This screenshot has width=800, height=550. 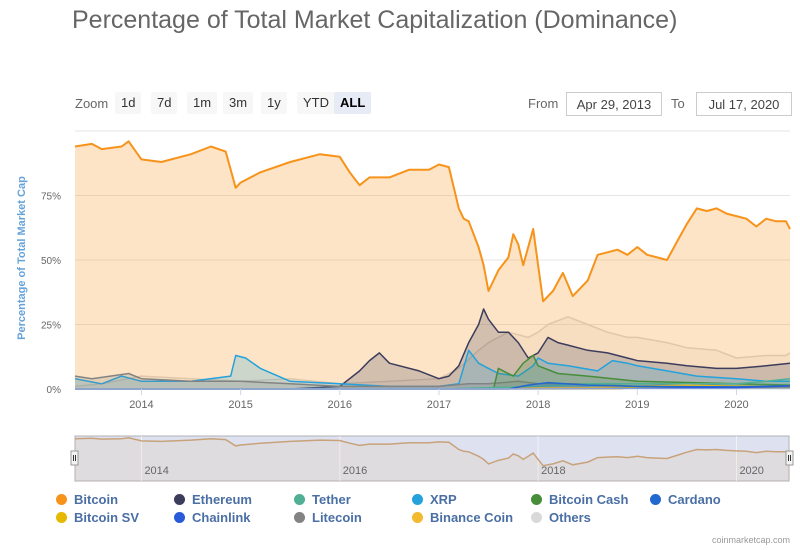 I want to click on legend-item-bitcoin: Bitcoin, so click(x=87, y=499).